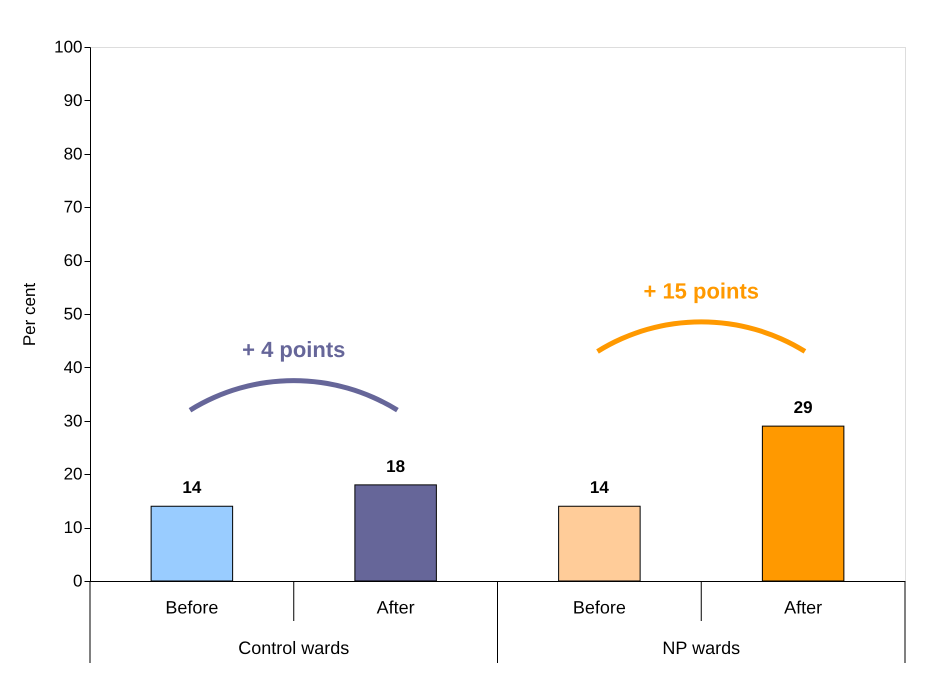 This screenshot has height=673, width=944. I want to click on data-label: 18, so click(396, 466).